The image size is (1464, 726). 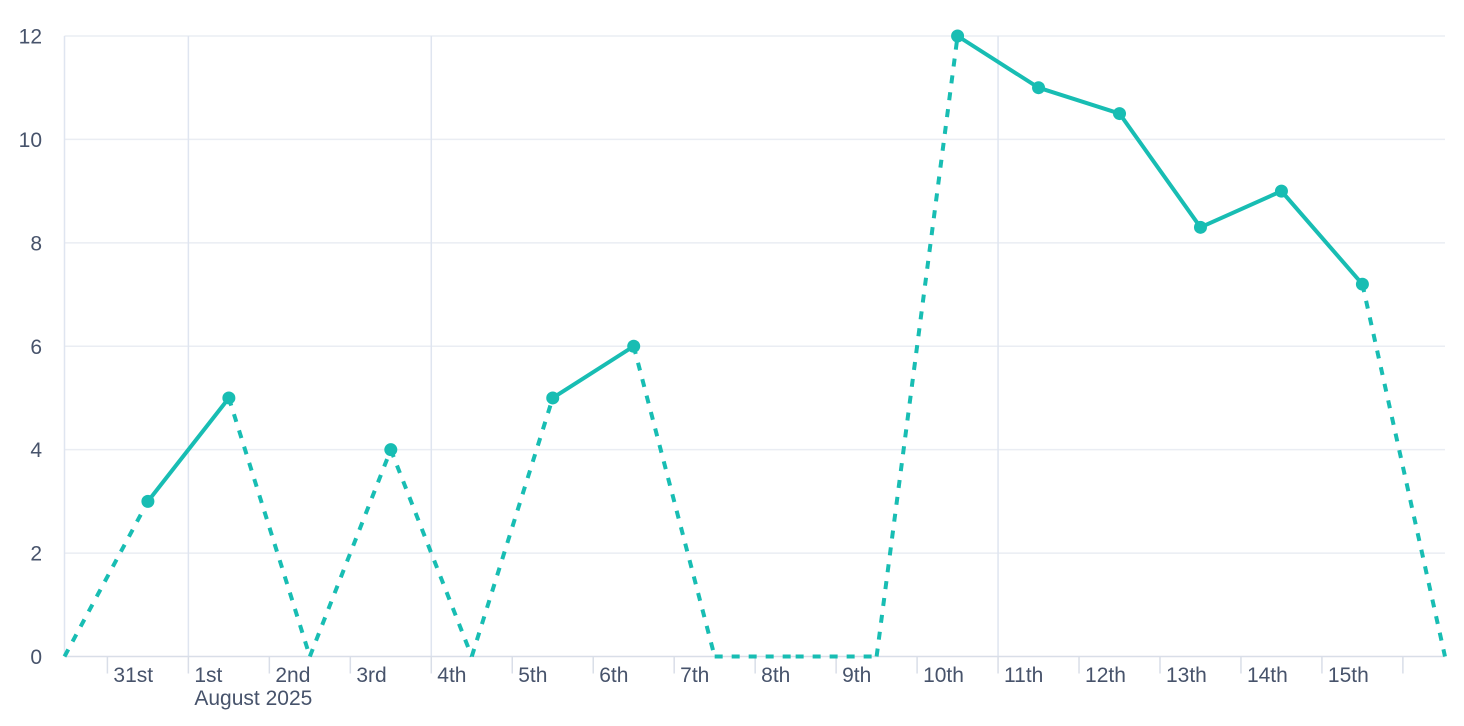 I want to click on x-tick-label: 10th, so click(x=943, y=675).